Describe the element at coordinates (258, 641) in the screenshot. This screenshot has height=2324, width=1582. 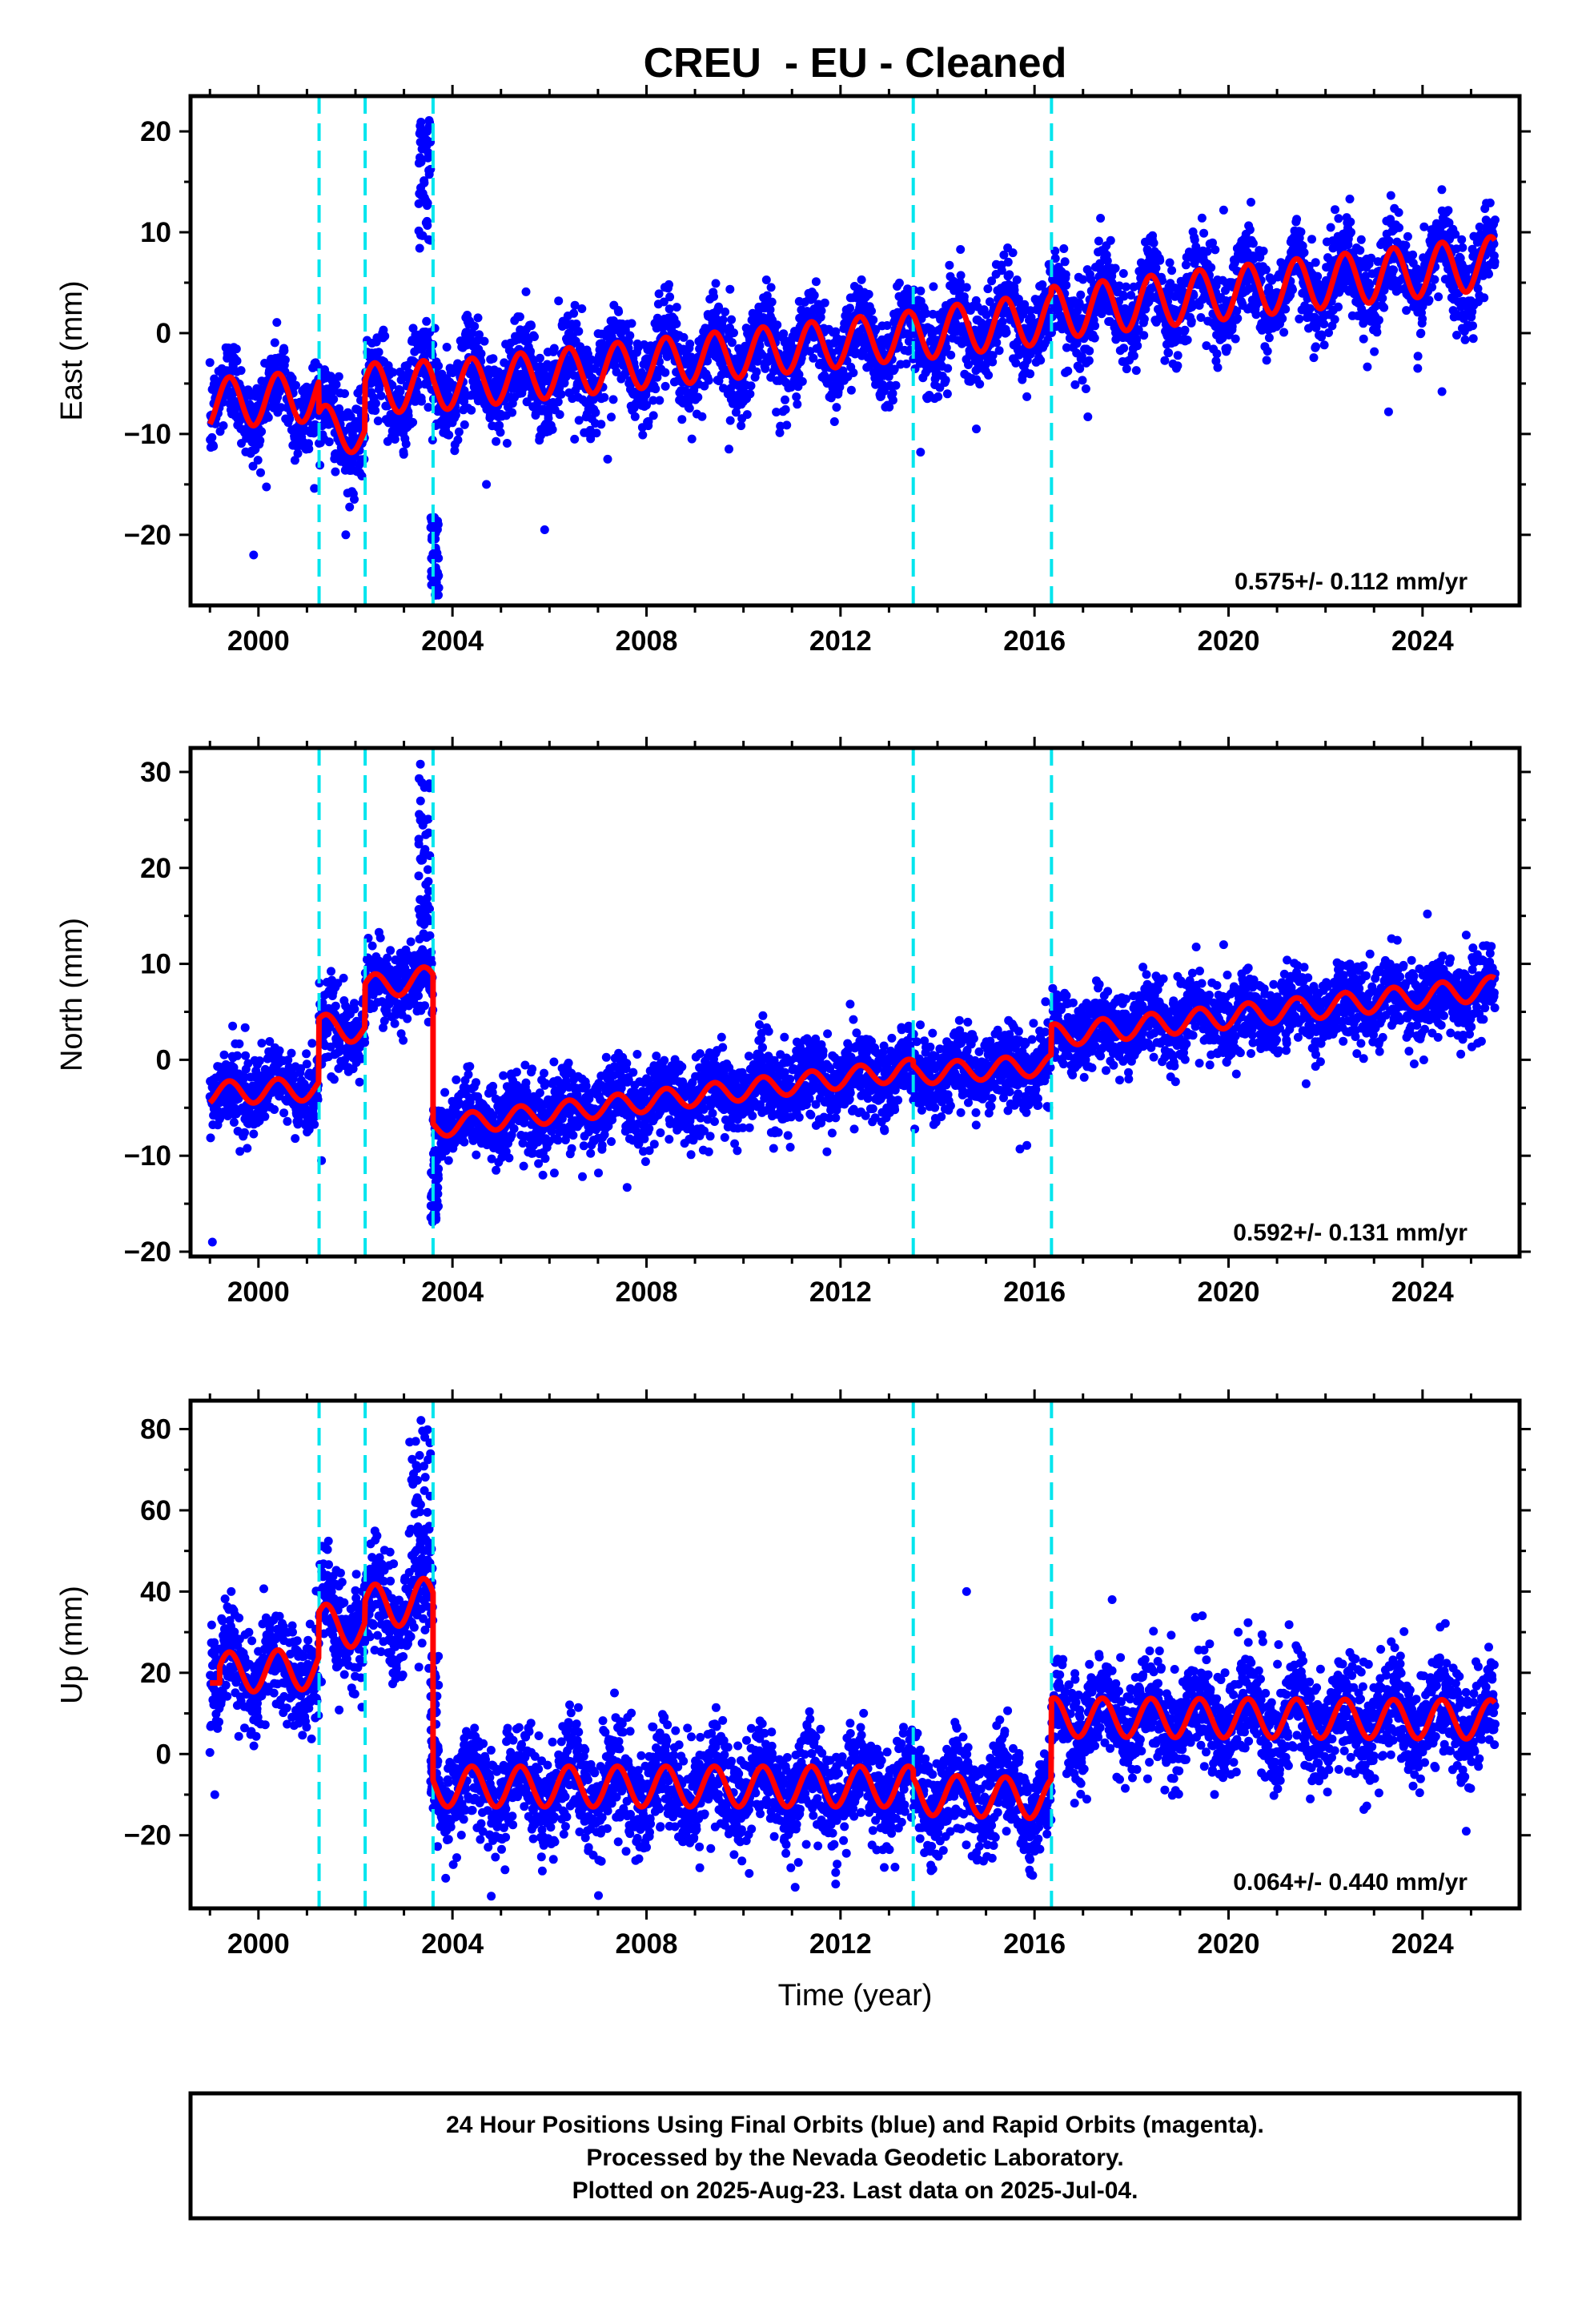
I see `east-x-tick-label: 2000` at that location.